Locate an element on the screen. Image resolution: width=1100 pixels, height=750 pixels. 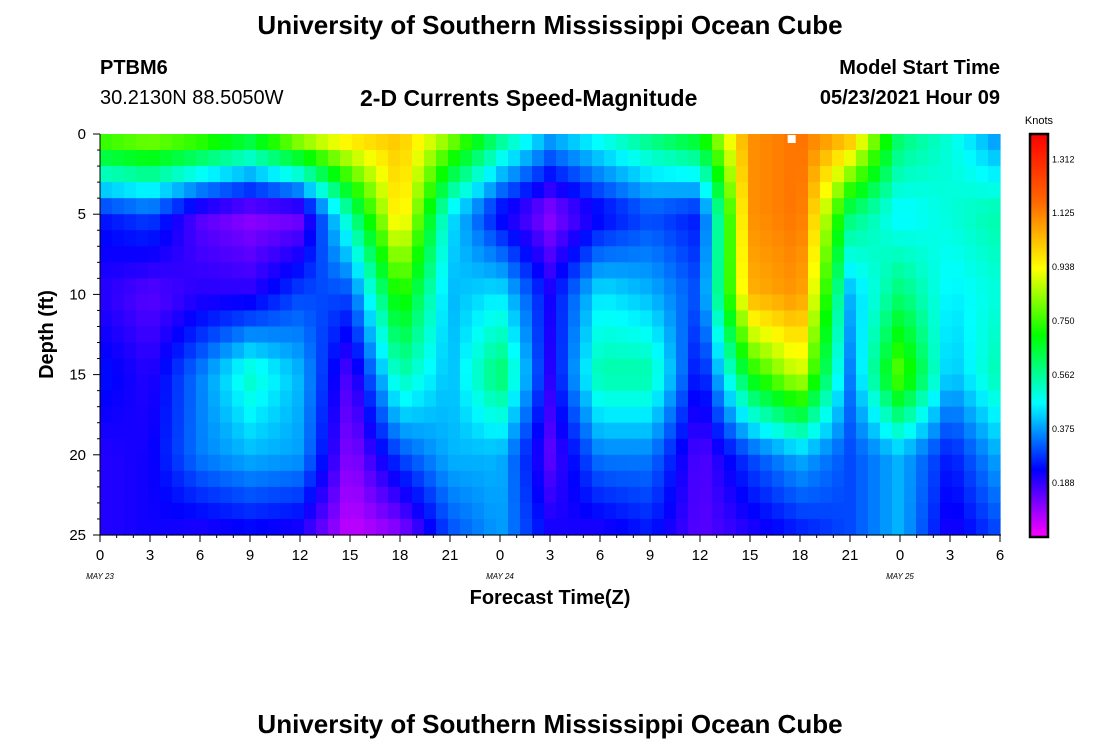
x-tick-label: 15 is located at coordinates (350, 555).